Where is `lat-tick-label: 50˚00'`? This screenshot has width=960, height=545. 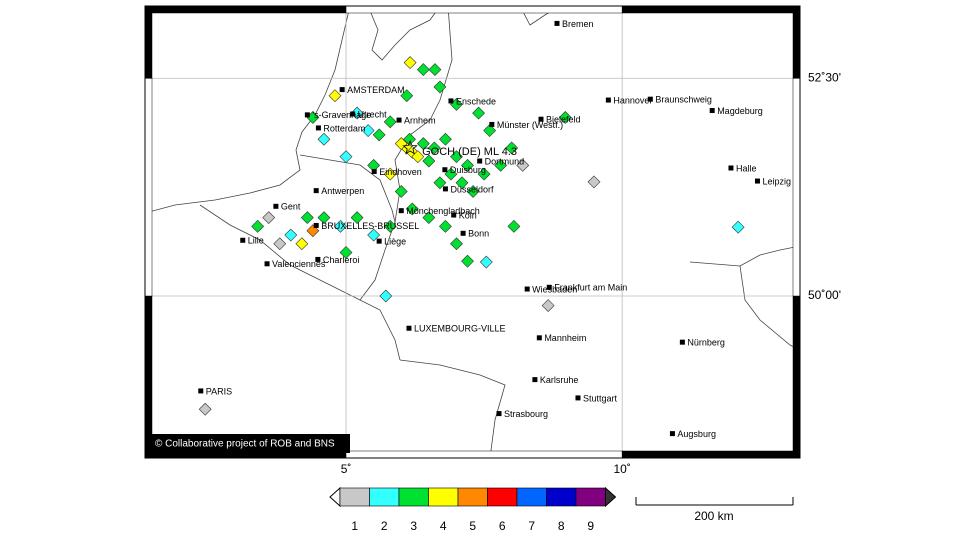 lat-tick-label: 50˚00' is located at coordinates (824, 295).